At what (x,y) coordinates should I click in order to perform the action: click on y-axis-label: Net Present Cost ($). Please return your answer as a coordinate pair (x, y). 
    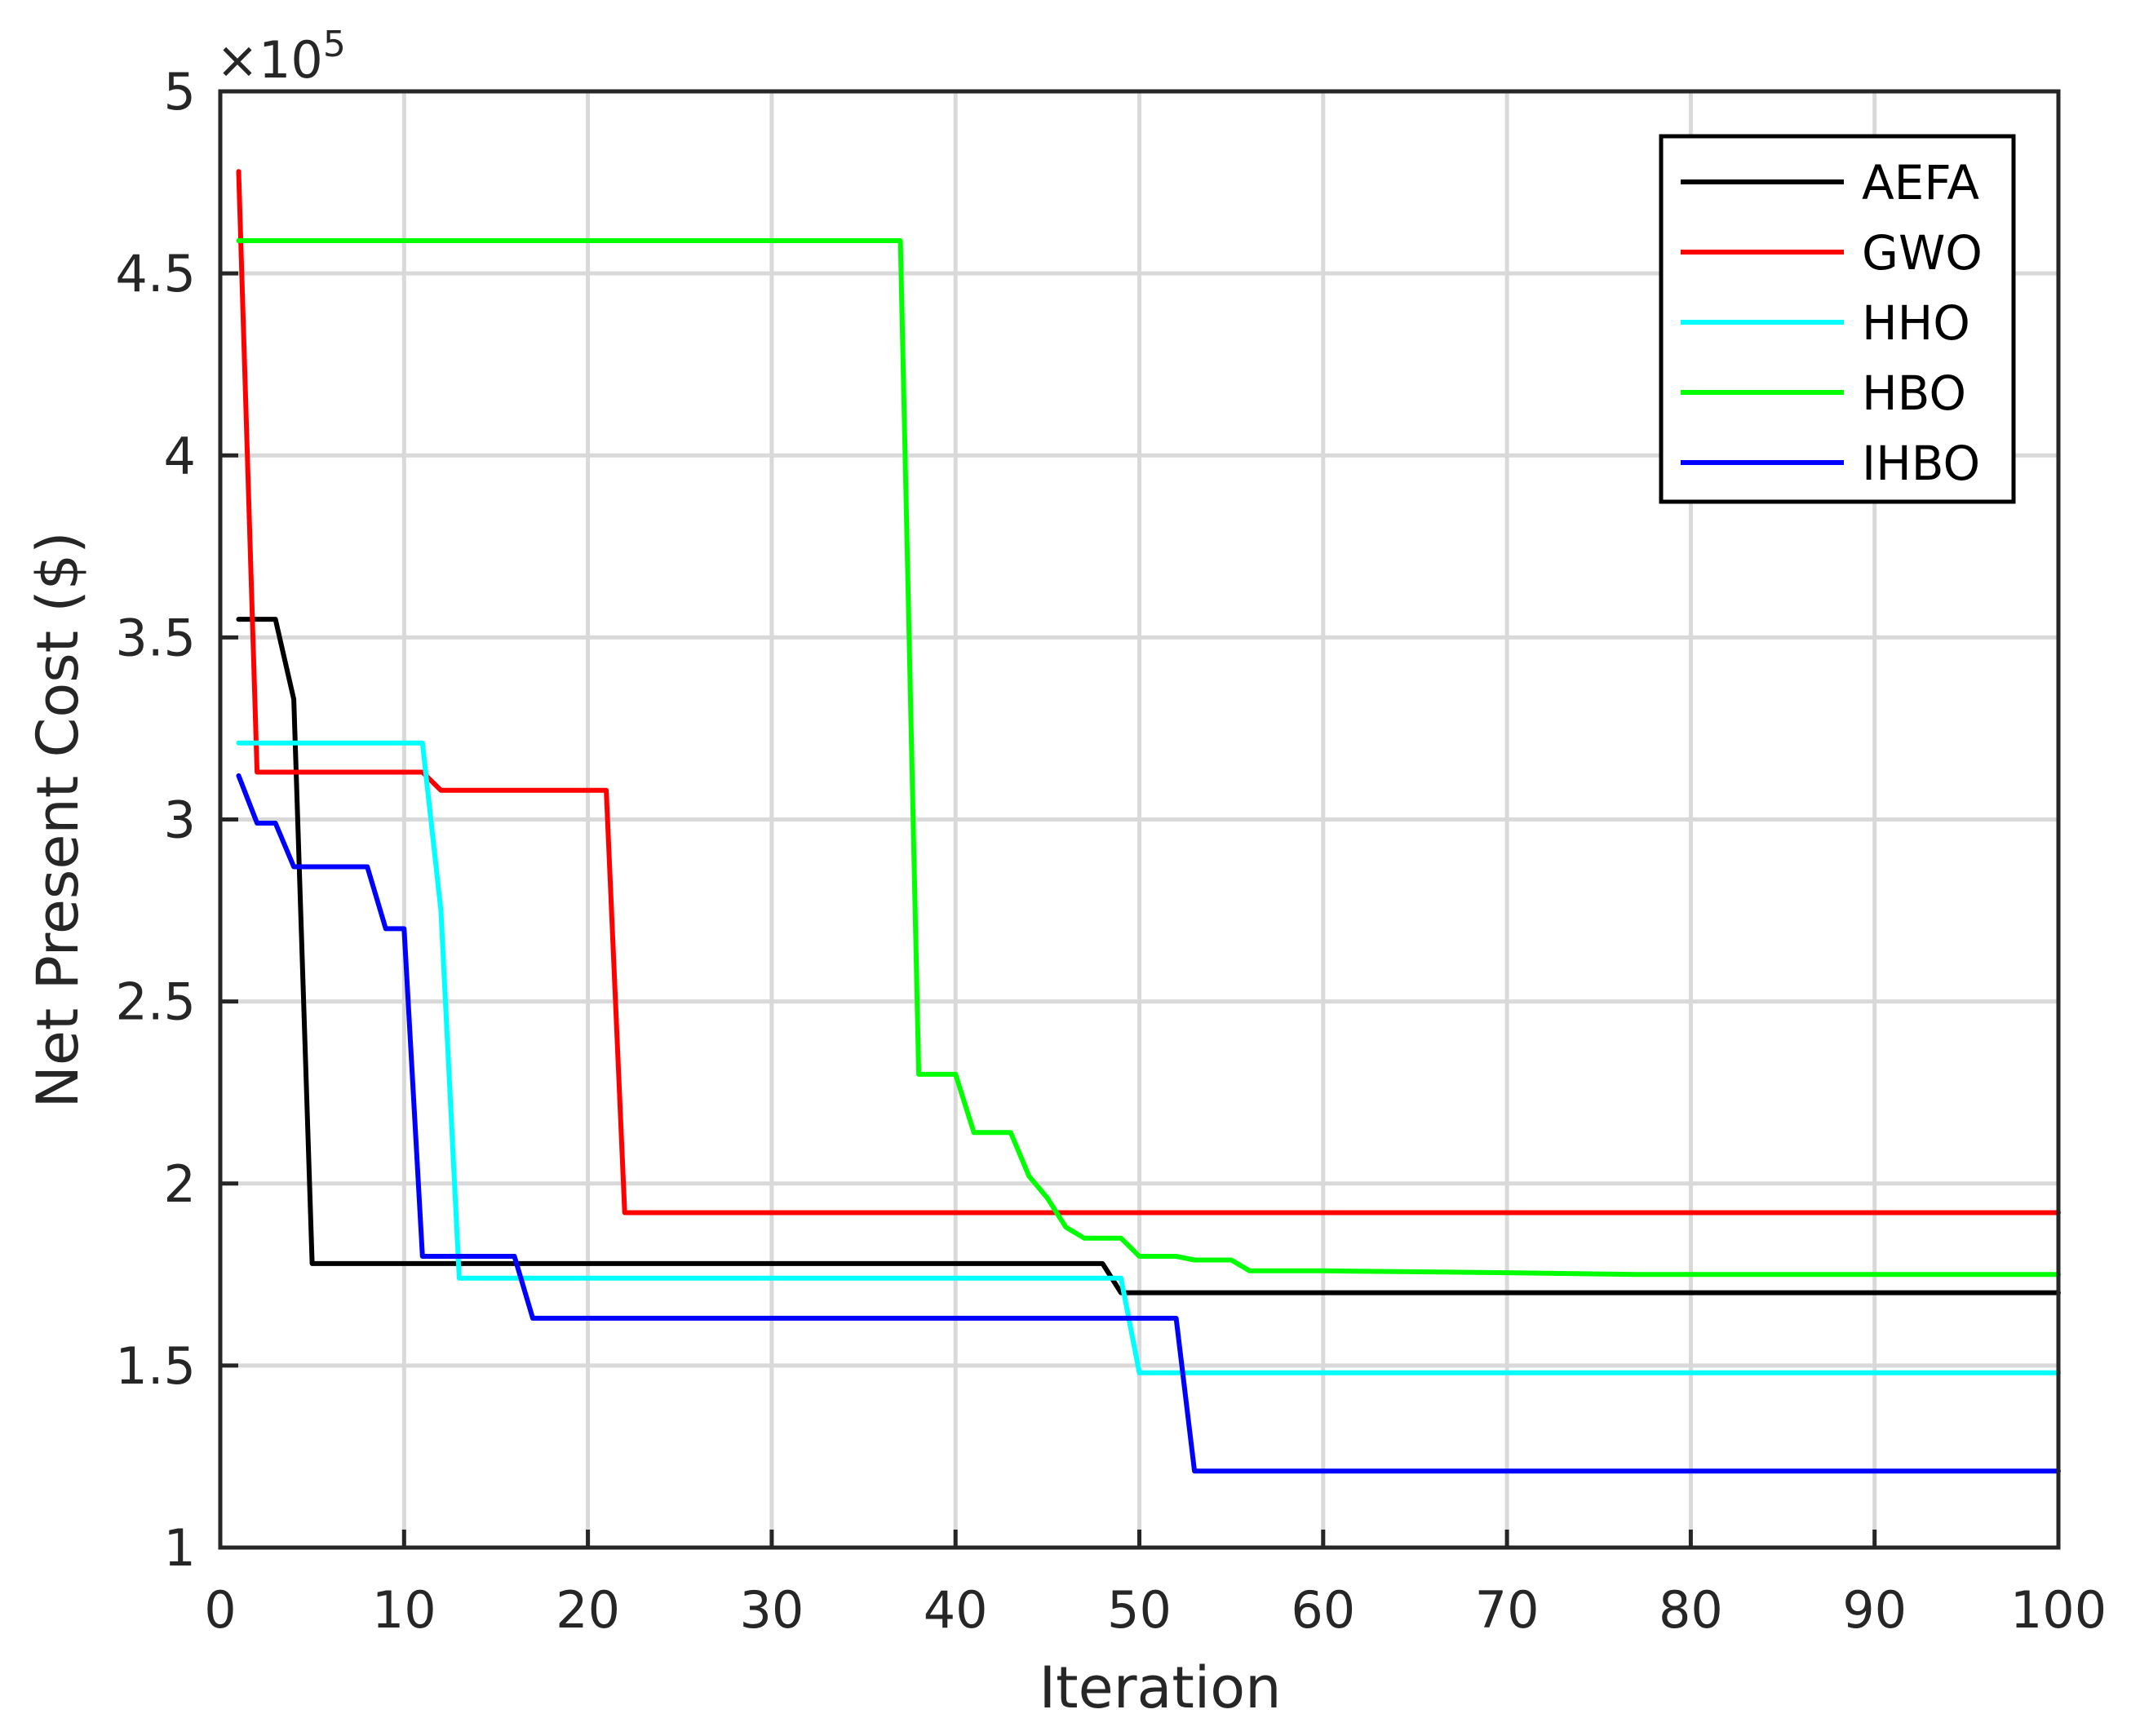
    Looking at the image, I should click on (57, 819).